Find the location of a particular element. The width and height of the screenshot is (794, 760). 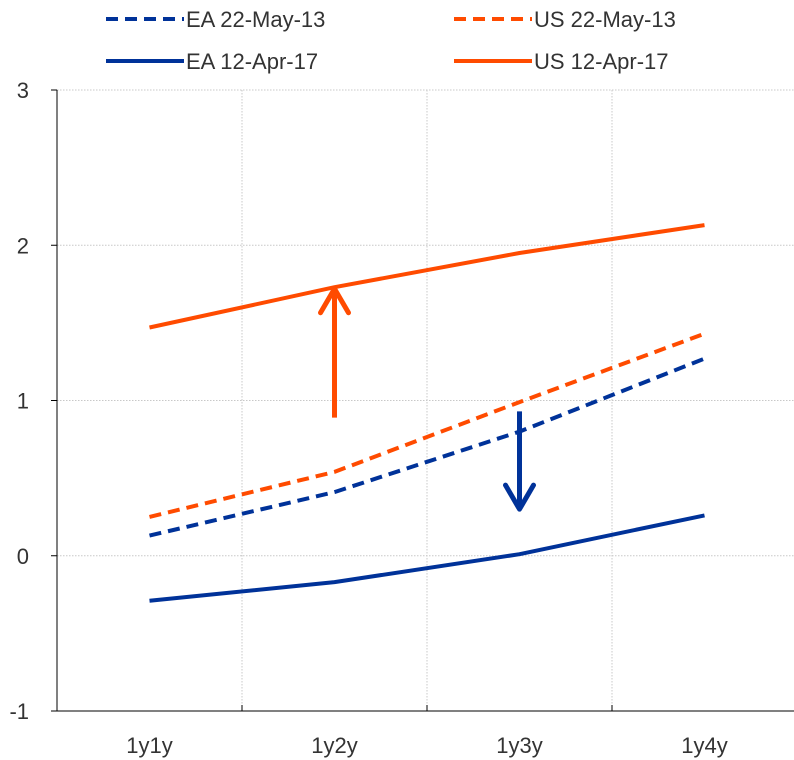

legend-entry: EA 22-May-13 is located at coordinates (215, 19).